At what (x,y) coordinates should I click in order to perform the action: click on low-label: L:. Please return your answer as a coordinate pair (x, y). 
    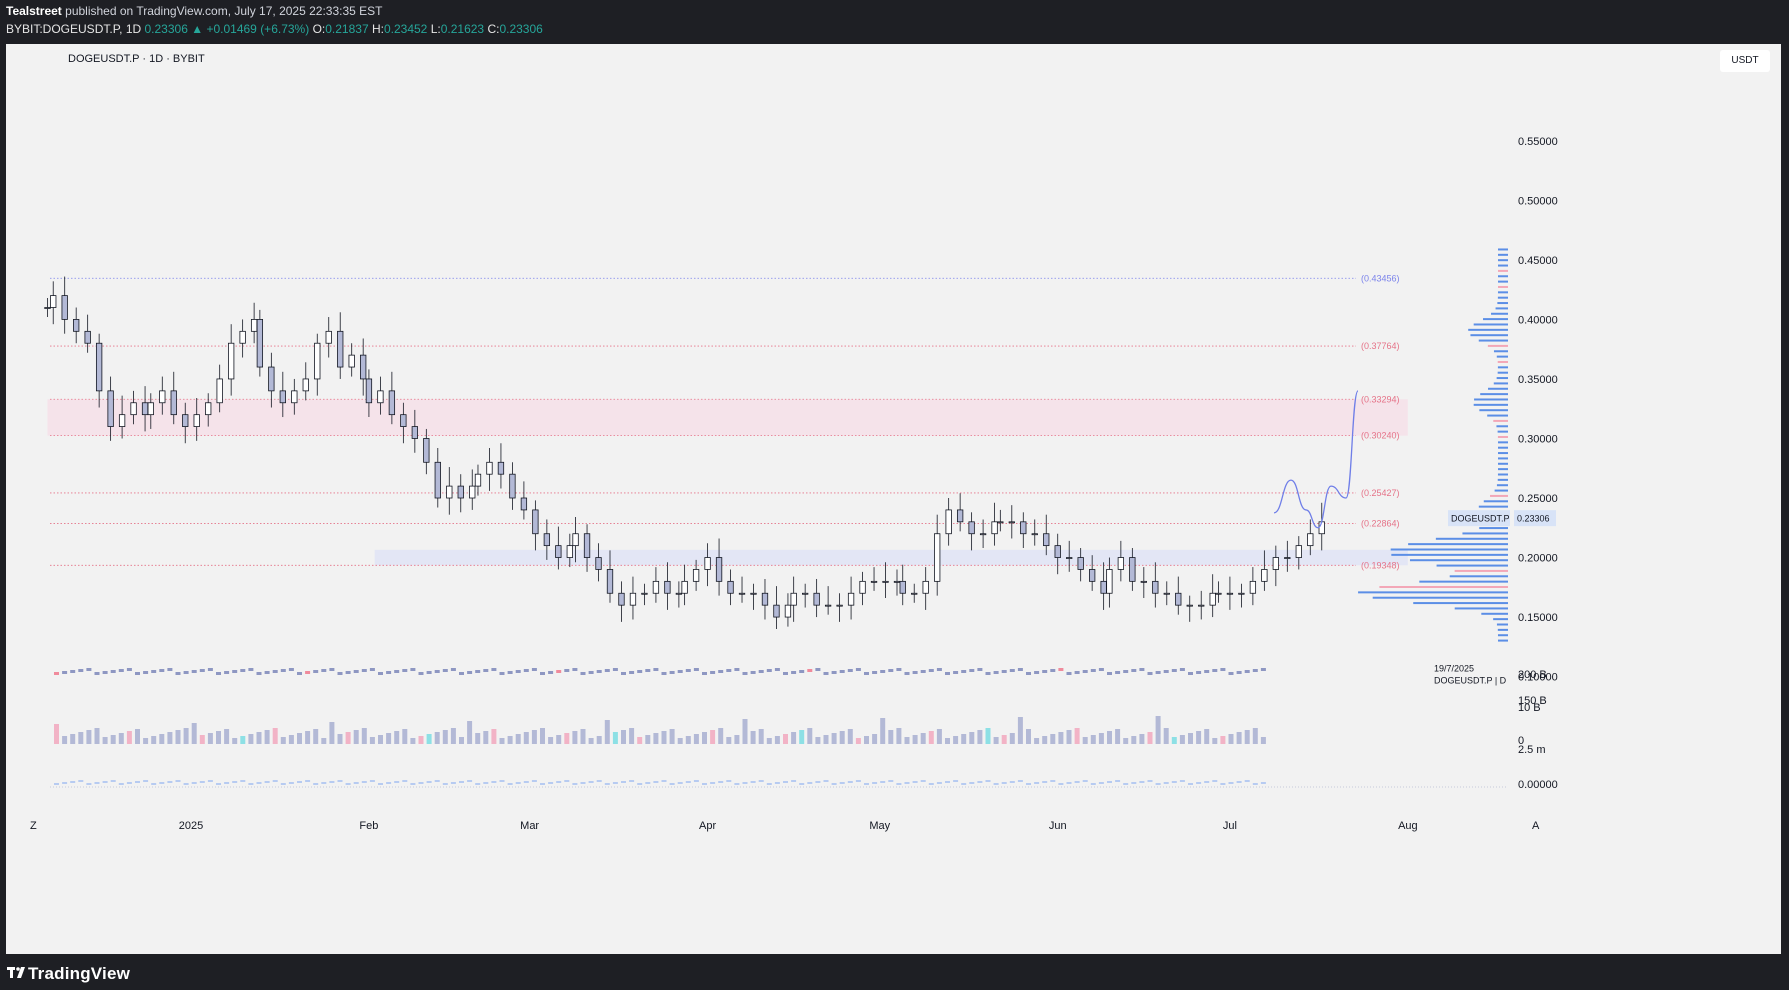
    Looking at the image, I should click on (435, 29).